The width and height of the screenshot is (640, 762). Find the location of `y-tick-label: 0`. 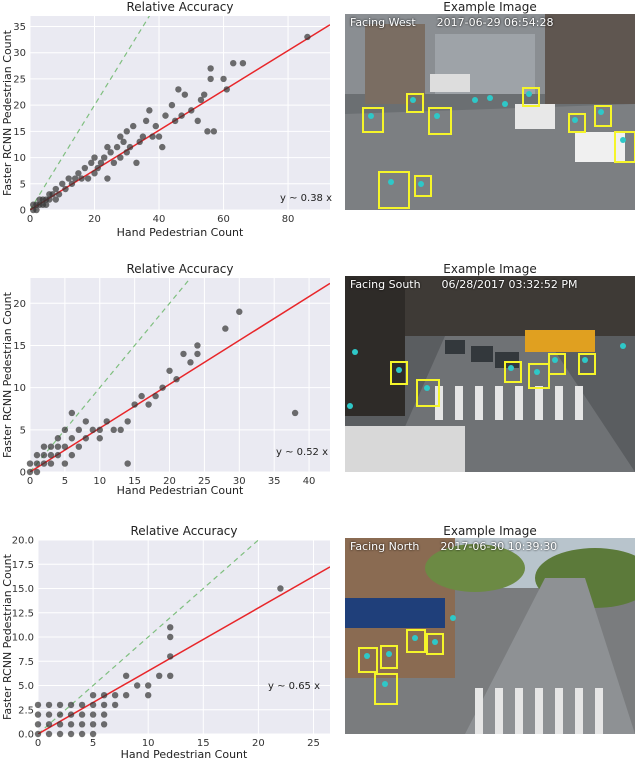

y-tick-label: 0 is located at coordinates (23, 211).